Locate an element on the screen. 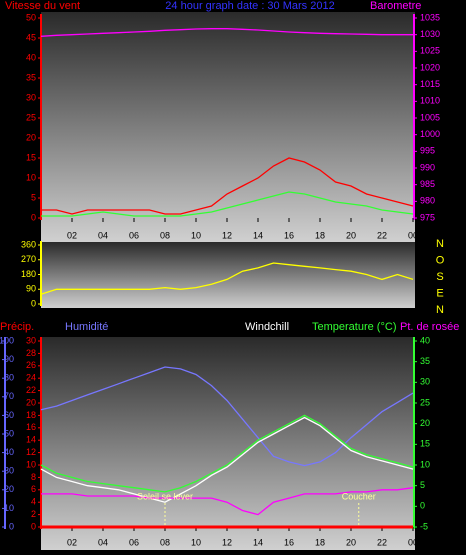 Image resolution: width=466 pixels, height=555 pixels. y-tick-label: 980 is located at coordinates (427, 201).